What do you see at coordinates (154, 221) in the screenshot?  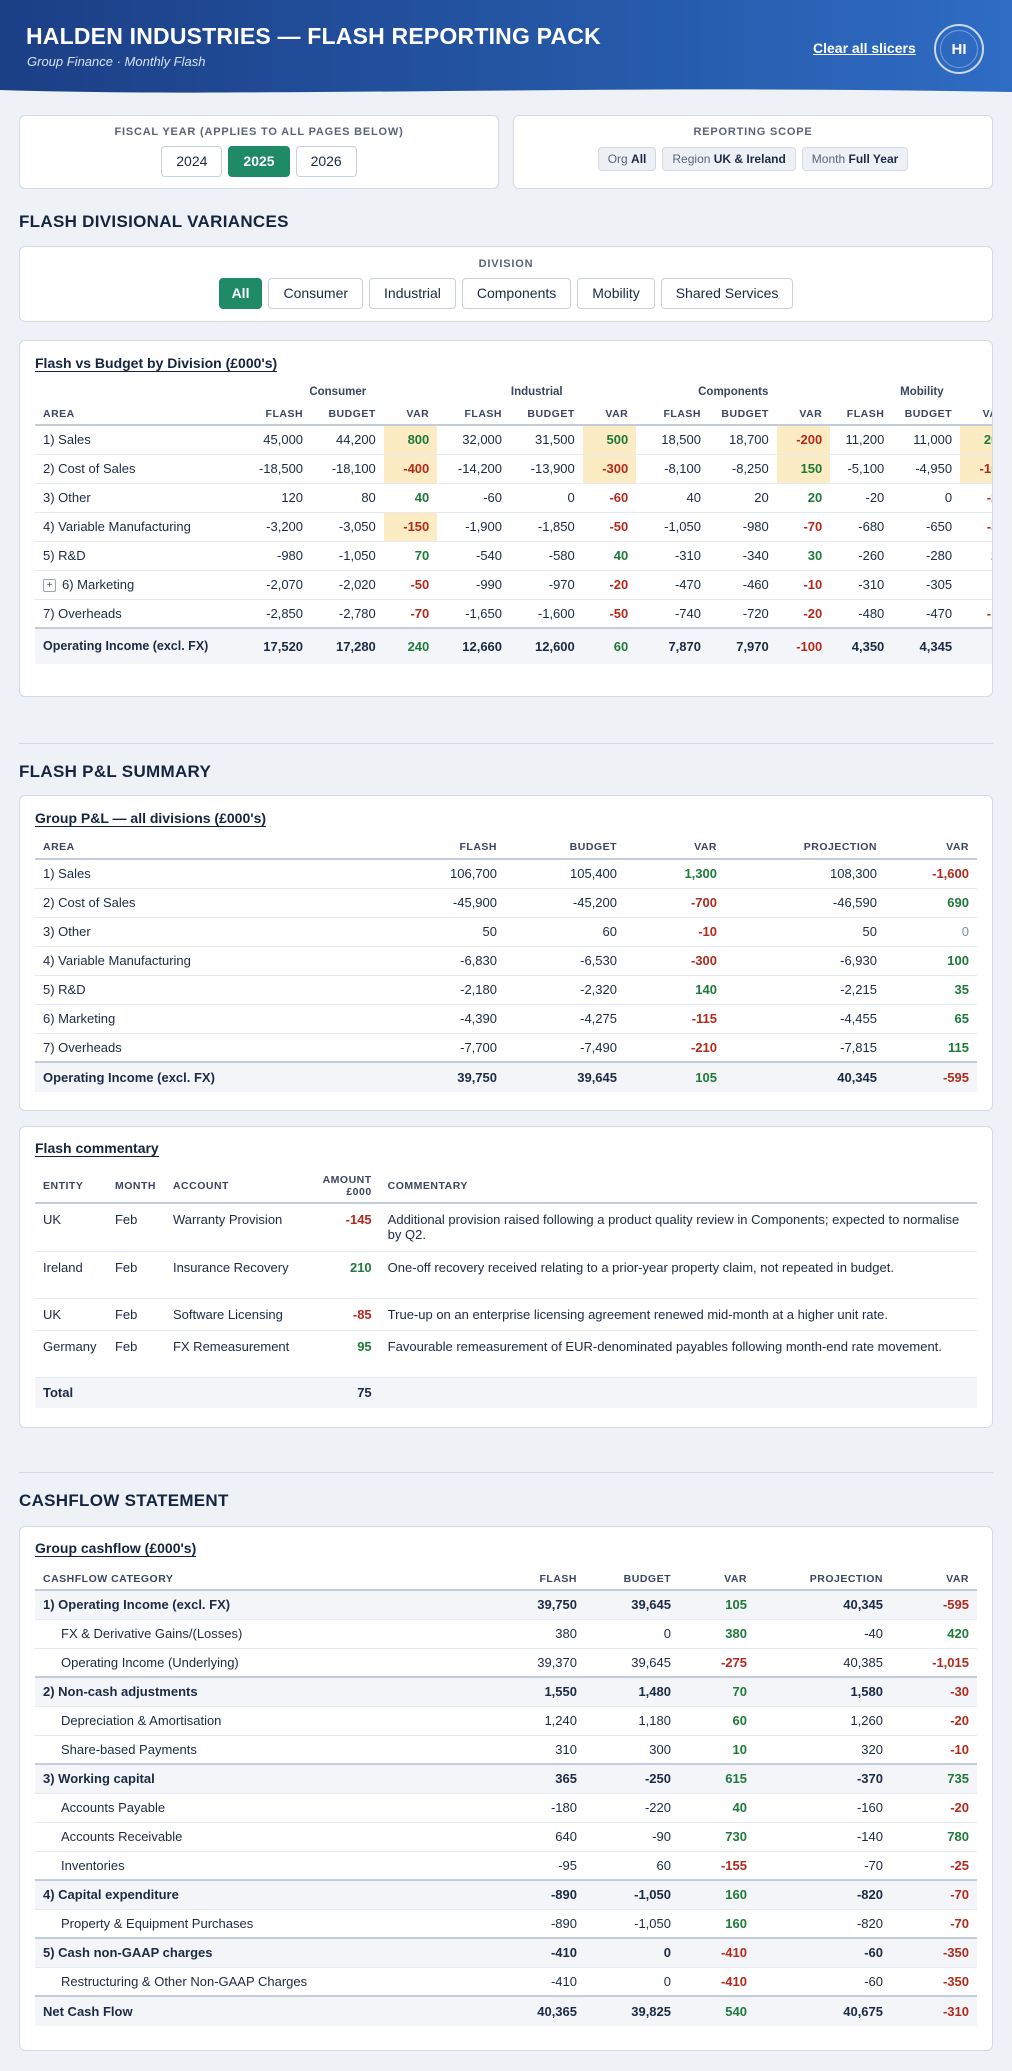 I see `divisional-section-title: FLASH DIVISIONAL VARIANCES` at bounding box center [154, 221].